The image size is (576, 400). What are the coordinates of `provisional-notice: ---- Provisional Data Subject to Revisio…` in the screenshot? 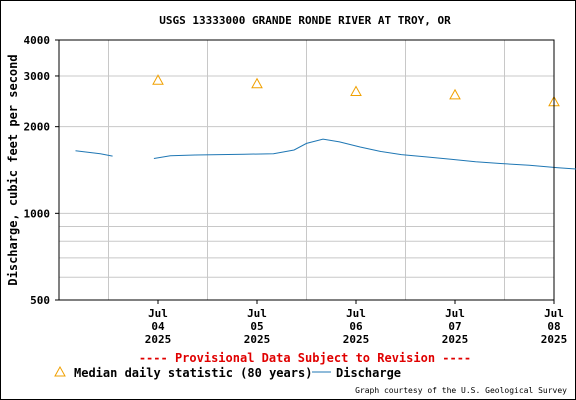 It's located at (305, 358).